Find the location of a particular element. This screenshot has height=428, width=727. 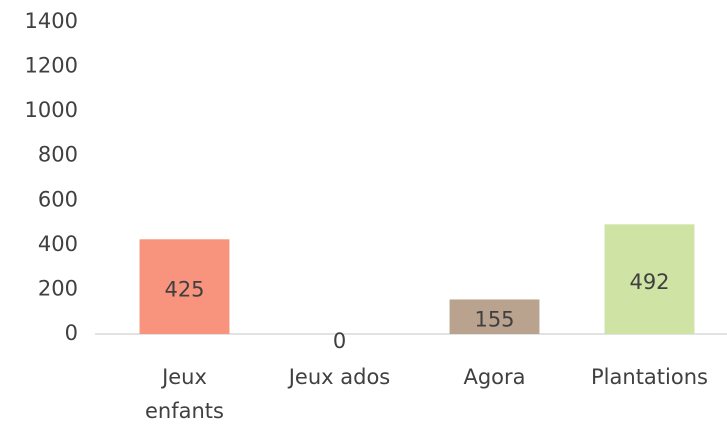

y-tick-label: 1000 is located at coordinates (51, 110).